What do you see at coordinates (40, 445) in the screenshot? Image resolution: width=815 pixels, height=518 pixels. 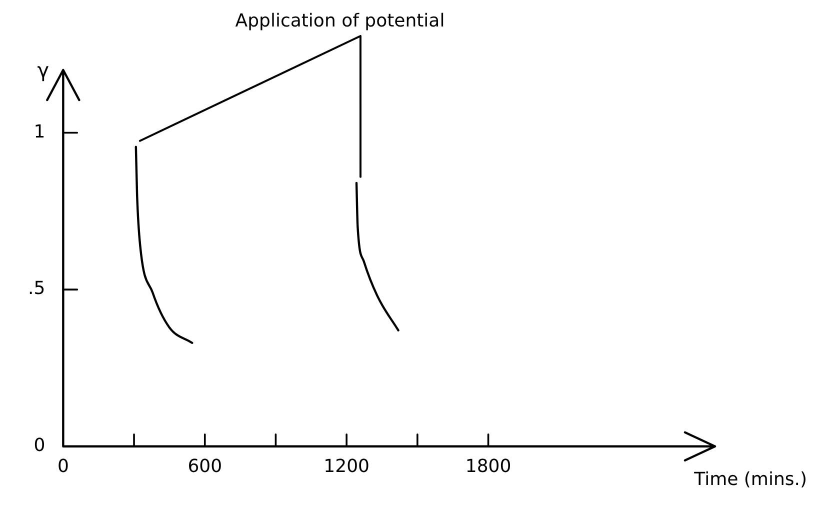 I see `y-tick-label: 0` at bounding box center [40, 445].